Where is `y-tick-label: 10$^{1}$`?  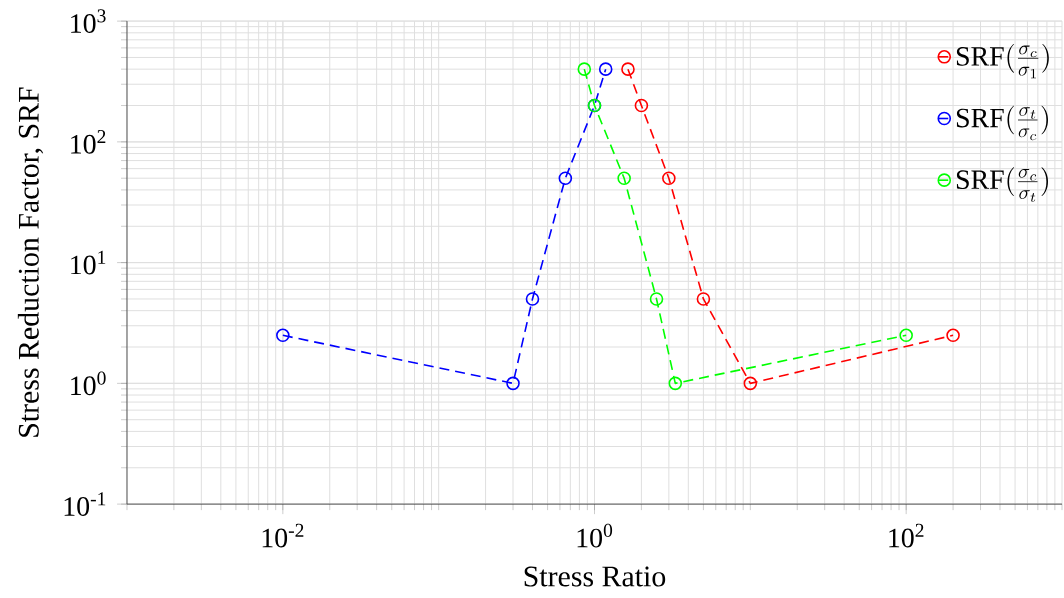 y-tick-label: 10$^{1}$ is located at coordinates (88, 262).